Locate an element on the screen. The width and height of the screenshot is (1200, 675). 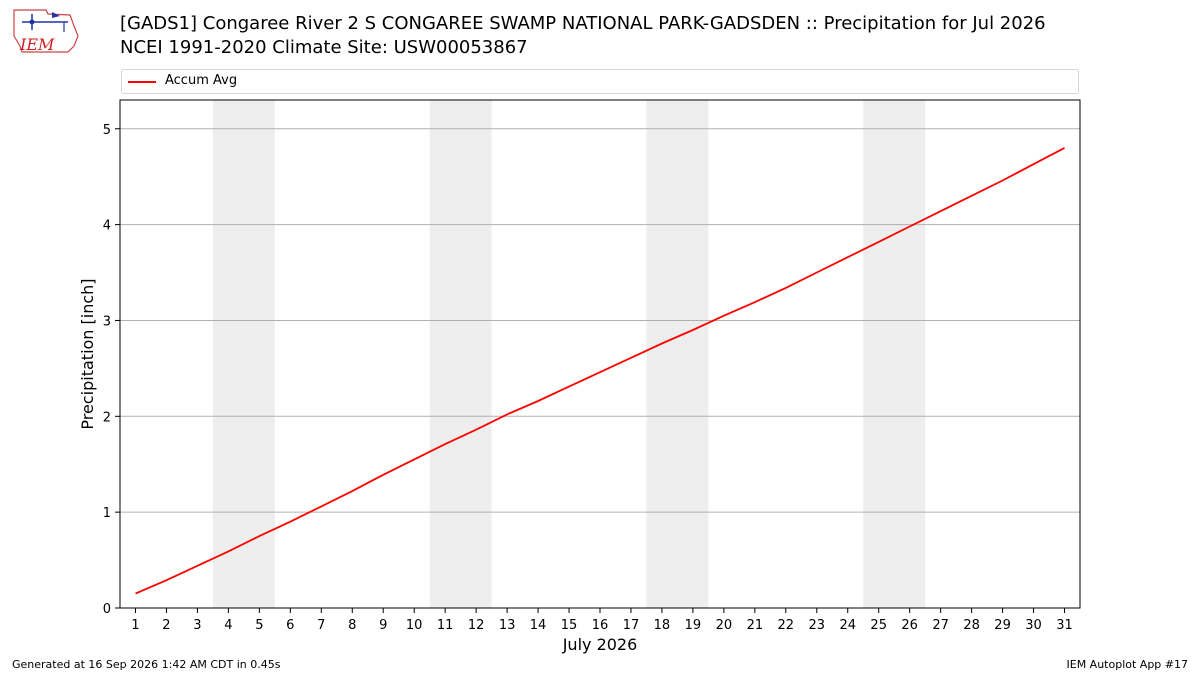
x-tick-label: 18 is located at coordinates (662, 625).